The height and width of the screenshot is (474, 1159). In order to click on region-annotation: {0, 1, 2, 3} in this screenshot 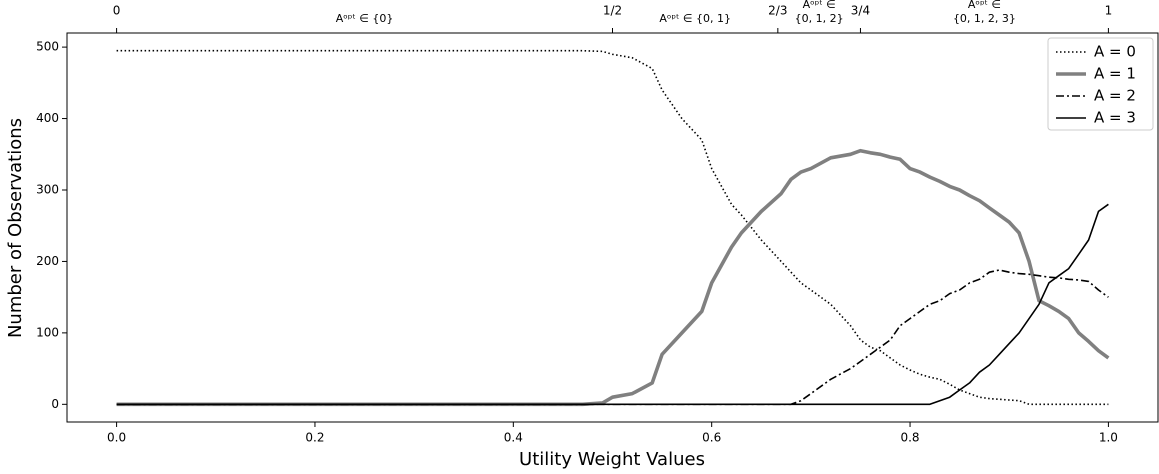, I will do `click(984, 18)`.